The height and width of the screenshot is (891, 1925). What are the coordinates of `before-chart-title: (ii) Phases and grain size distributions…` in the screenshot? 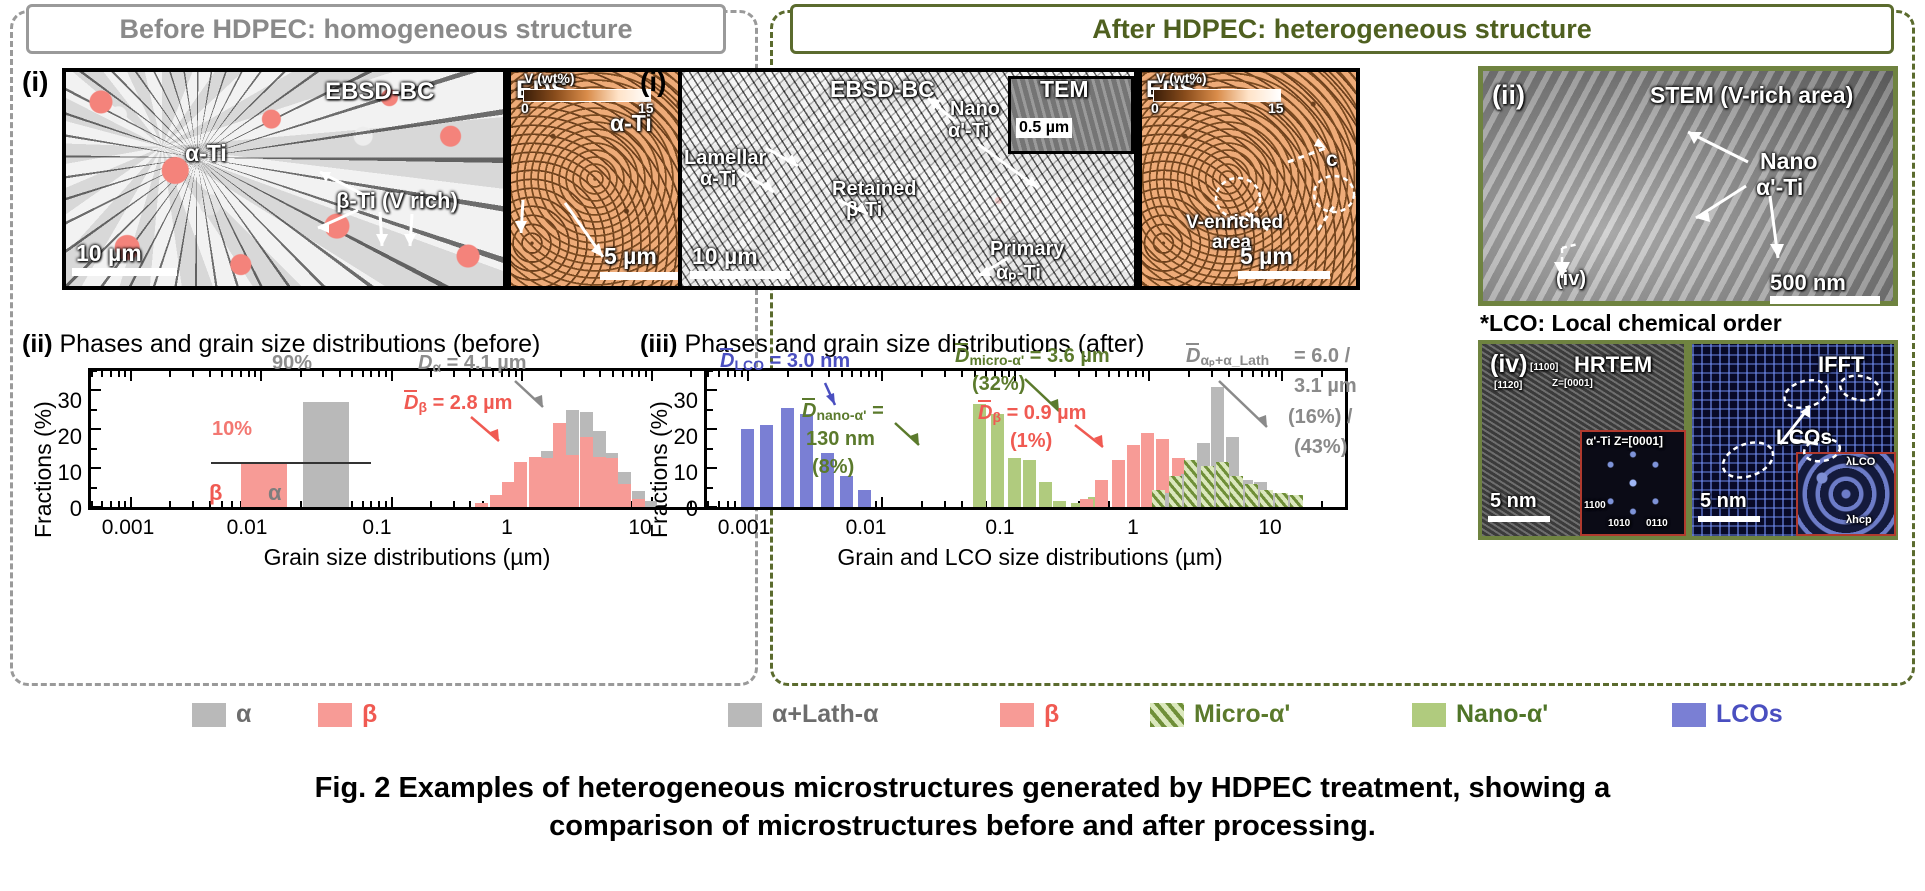 It's located at (281, 344).